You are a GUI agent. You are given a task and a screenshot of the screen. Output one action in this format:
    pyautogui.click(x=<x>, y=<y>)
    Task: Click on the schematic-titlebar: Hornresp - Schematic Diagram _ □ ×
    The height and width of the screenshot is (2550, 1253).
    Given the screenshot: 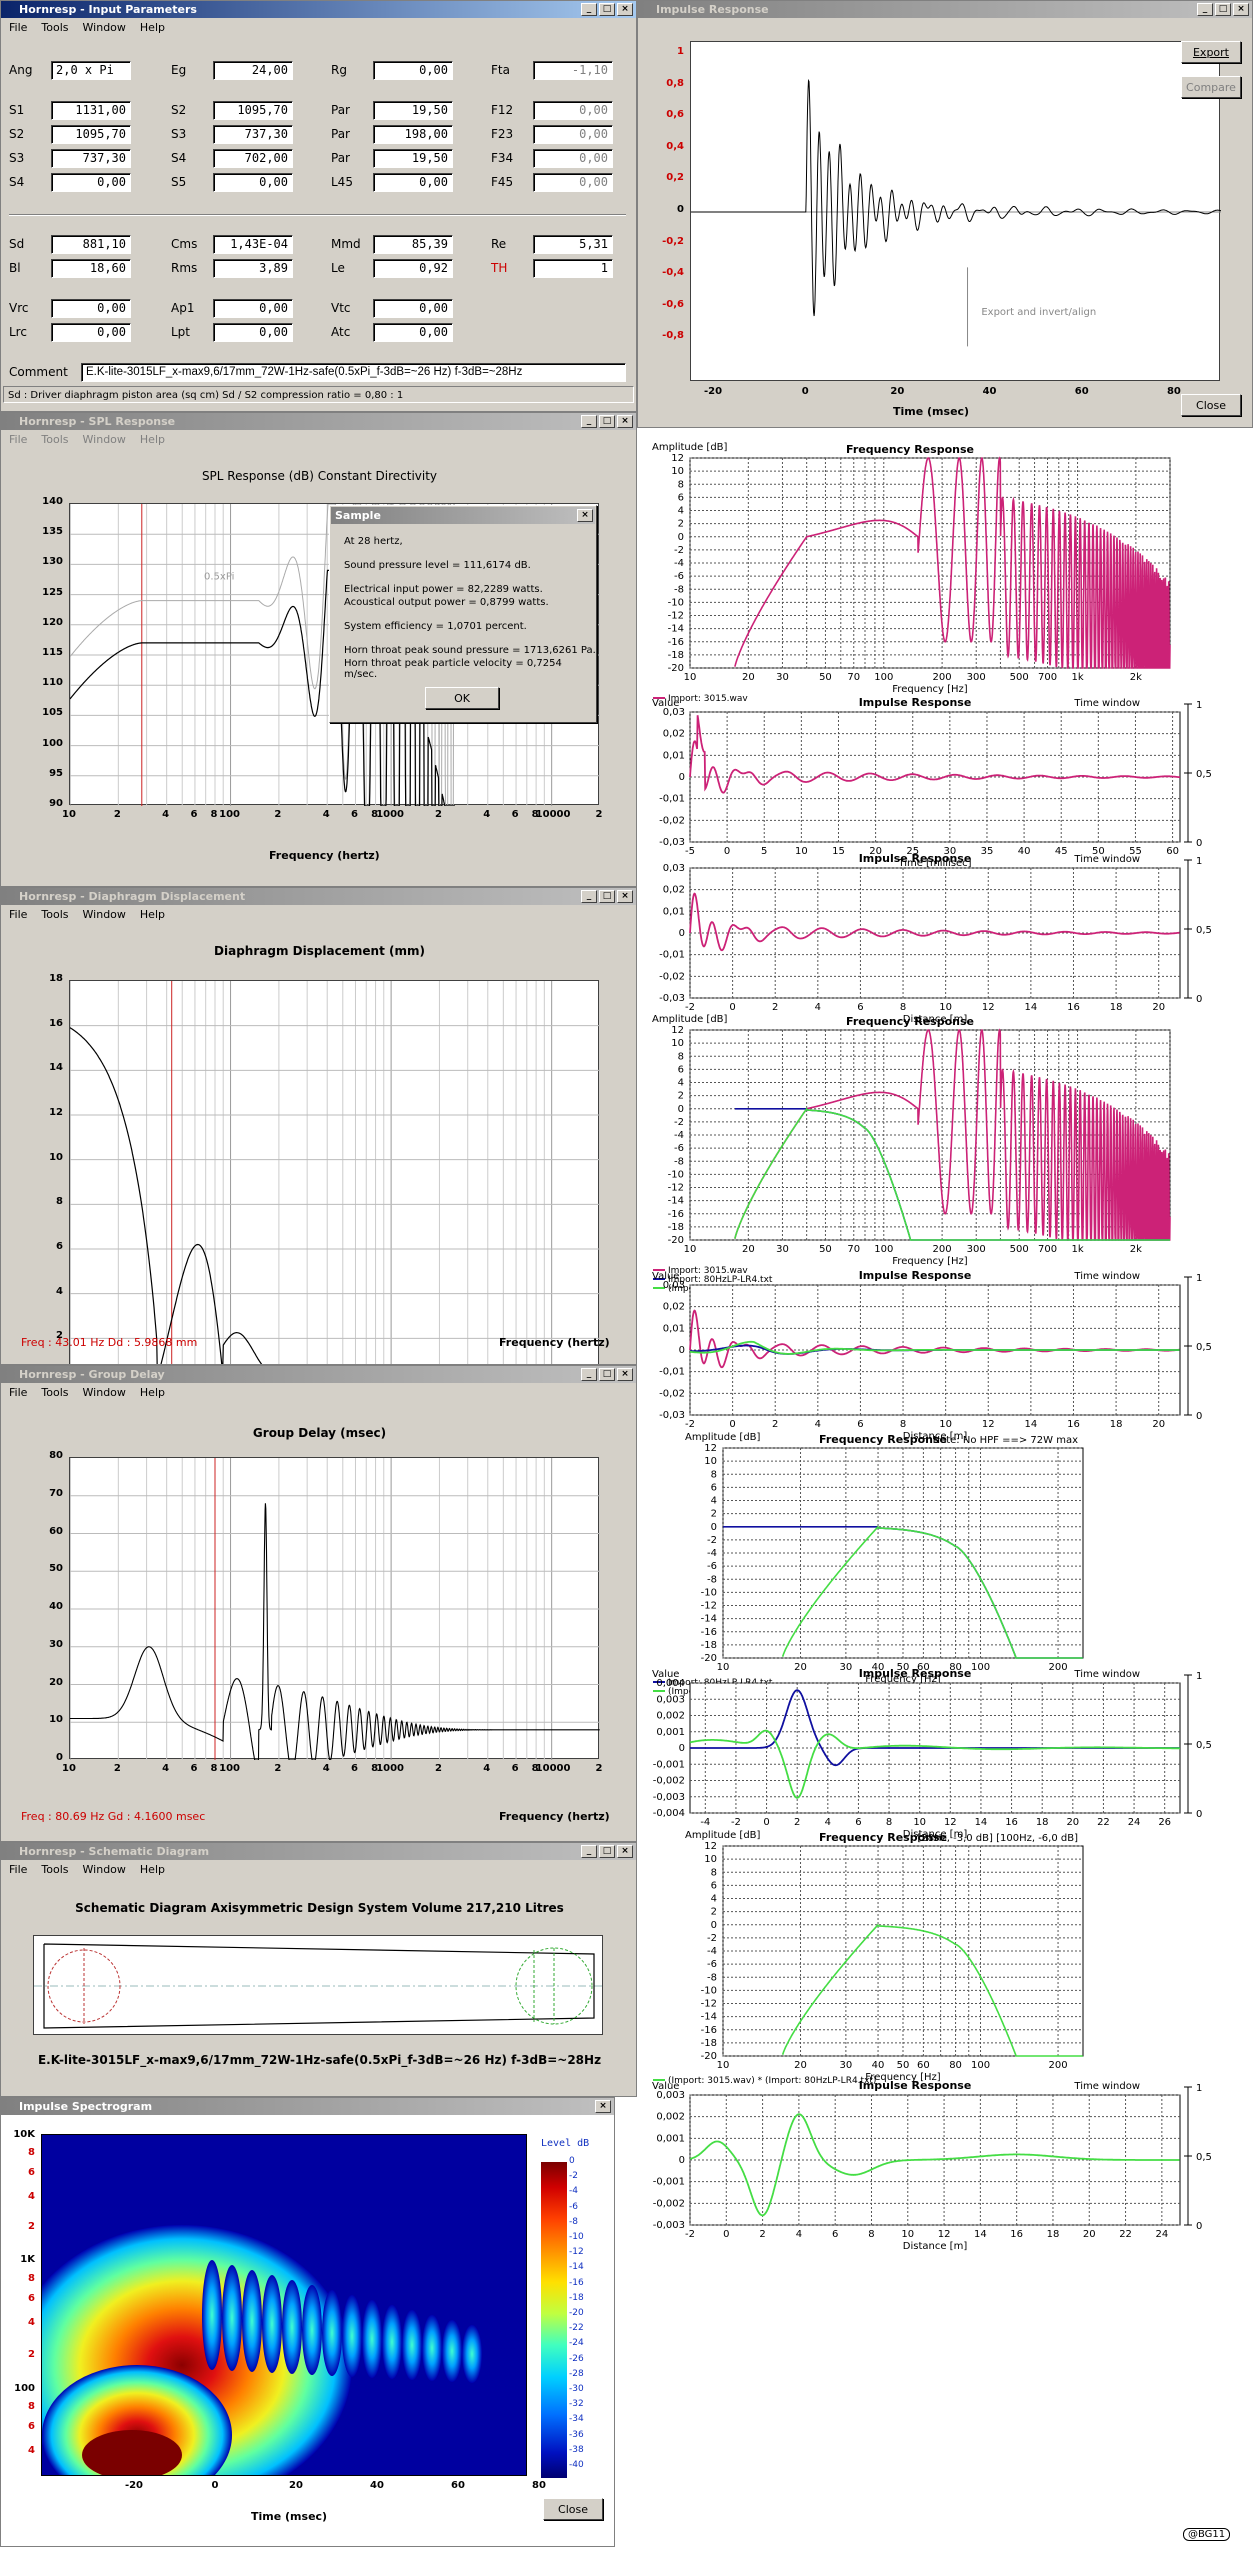 What is the action you would take?
    pyautogui.click(x=318, y=1851)
    